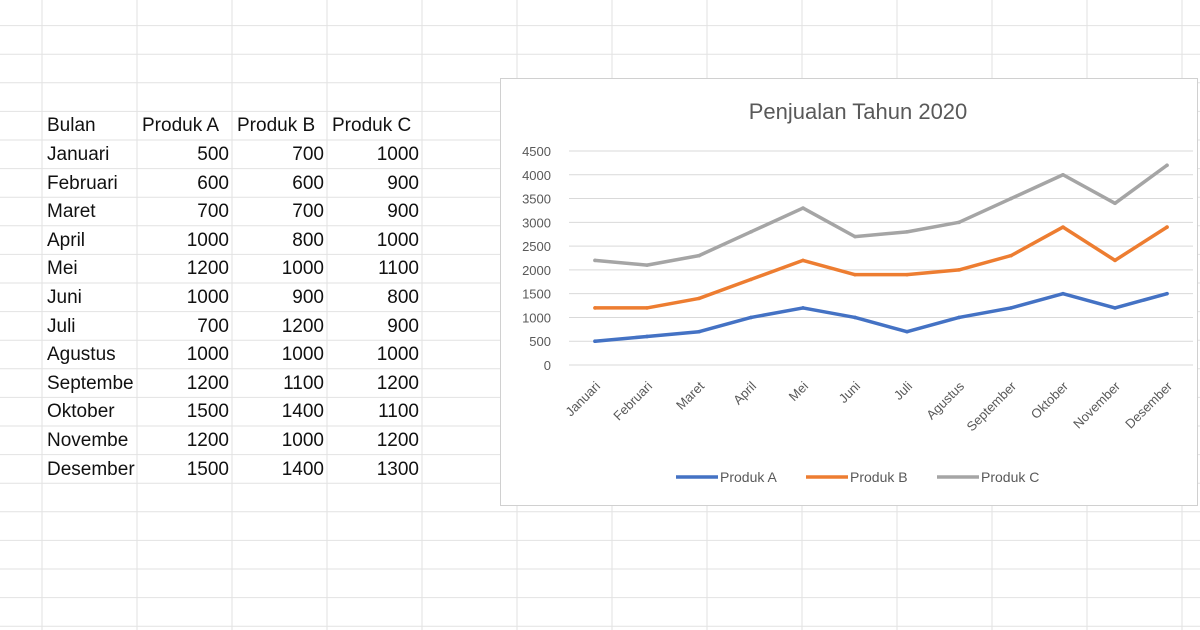 The image size is (1200, 630). What do you see at coordinates (988, 477) in the screenshot?
I see `legend-item: Produk C` at bounding box center [988, 477].